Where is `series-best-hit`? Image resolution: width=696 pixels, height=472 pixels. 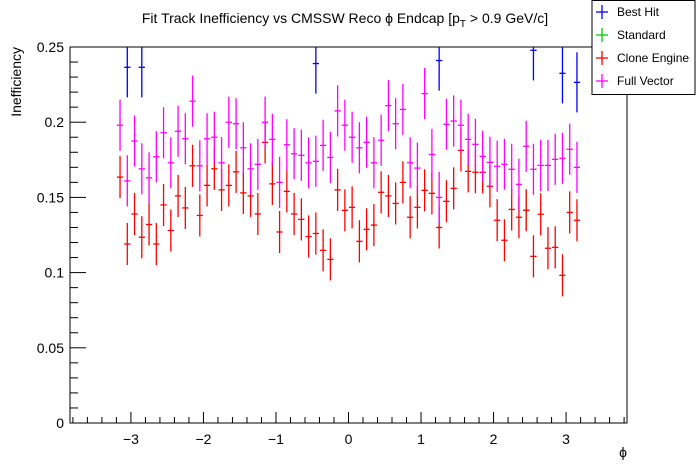 series-best-hit is located at coordinates (352, 80).